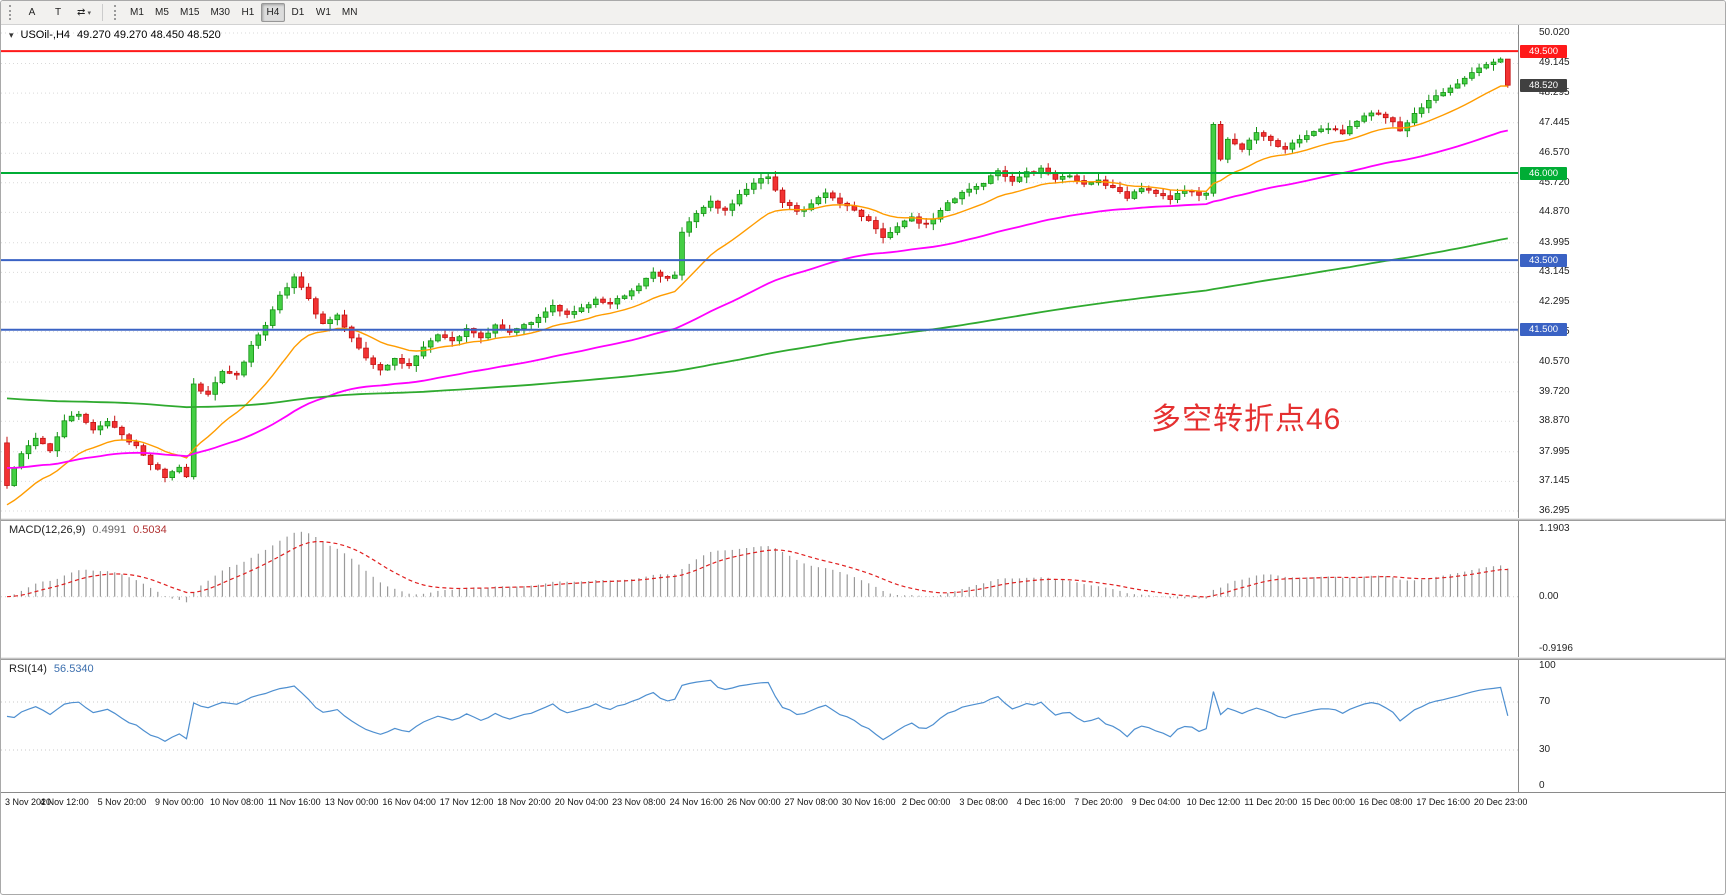  I want to click on time-tick-label: 23 Nov 08:00, so click(639, 802).